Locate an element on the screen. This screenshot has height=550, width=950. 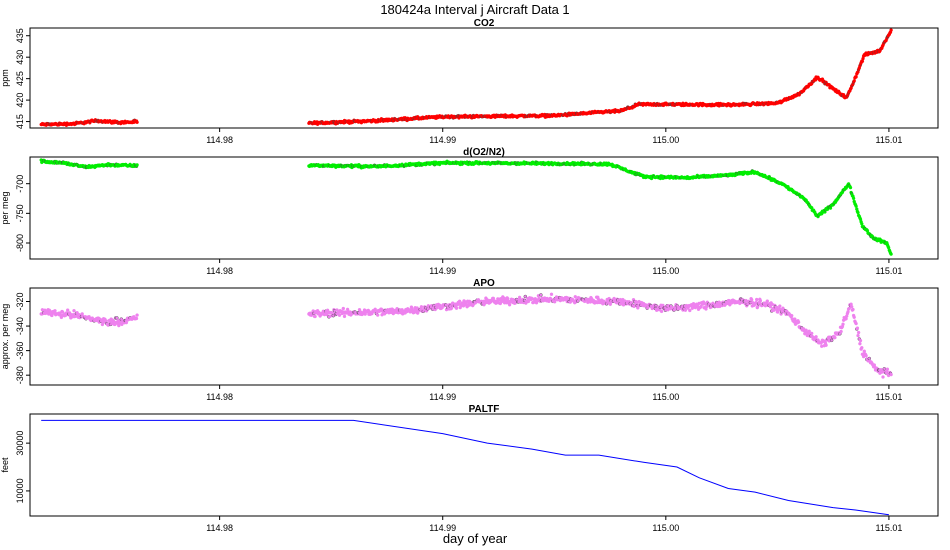
y-tick-label: -360 is located at coordinates (20, 351).